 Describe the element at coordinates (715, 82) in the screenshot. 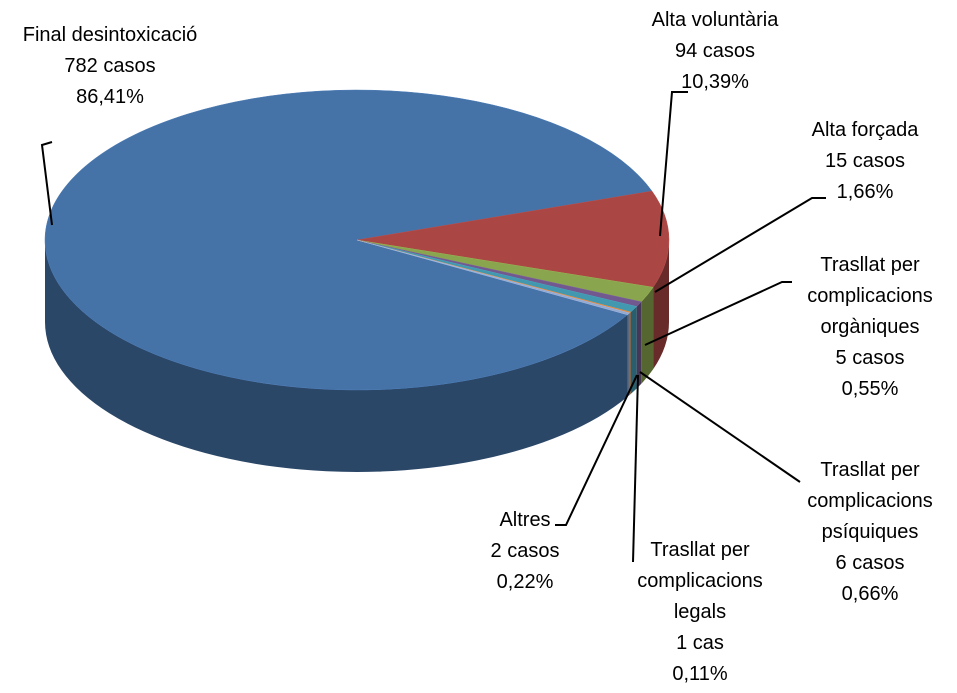

I see `label-percent: 10,39%` at that location.